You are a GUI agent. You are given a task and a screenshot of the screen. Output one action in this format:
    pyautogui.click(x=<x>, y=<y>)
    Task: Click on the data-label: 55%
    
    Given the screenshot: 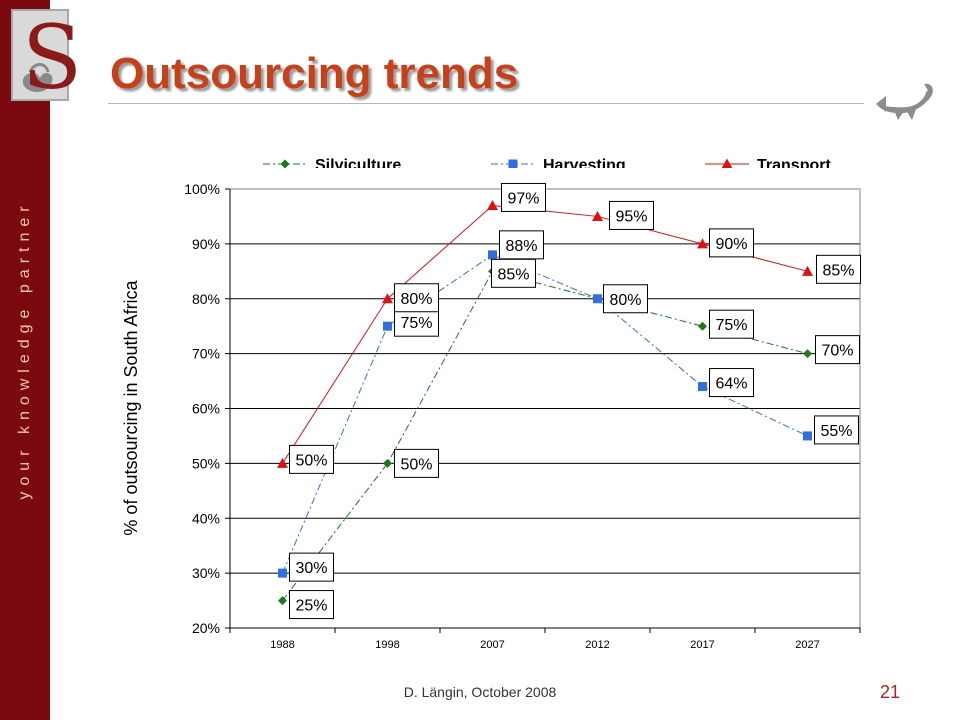 What is the action you would take?
    pyautogui.click(x=836, y=431)
    